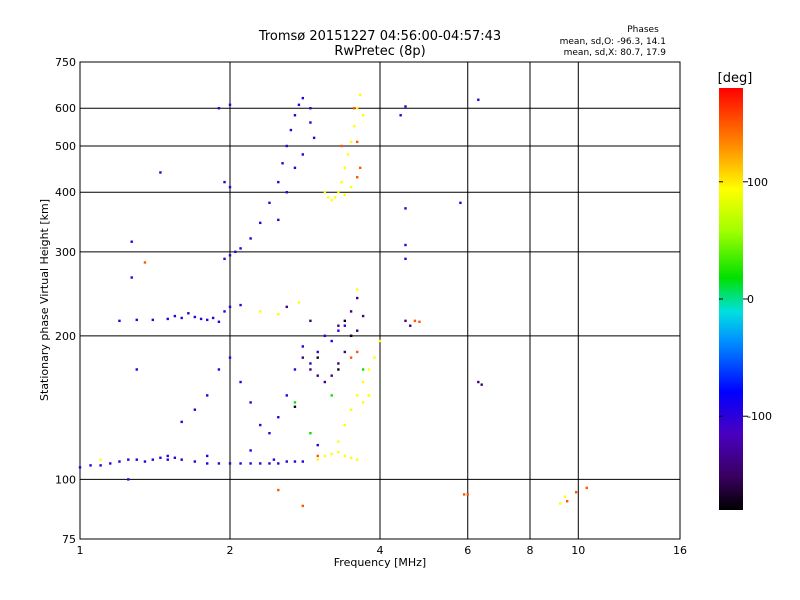 This screenshot has width=800, height=600. I want to click on phase-stats-x: mean, sd,X: 80.7, 17.9, so click(615, 53).